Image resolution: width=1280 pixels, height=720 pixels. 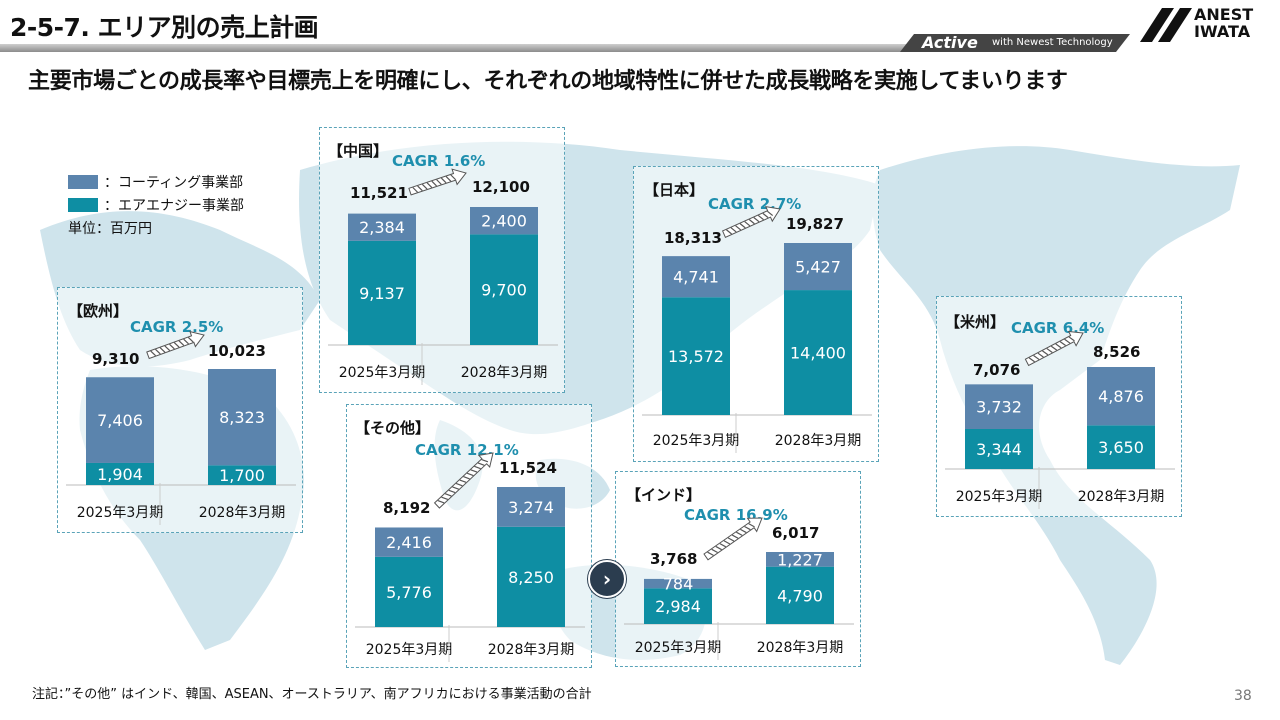 I want to click on bar-value-label-air-energy: 1,904, so click(x=120, y=474).